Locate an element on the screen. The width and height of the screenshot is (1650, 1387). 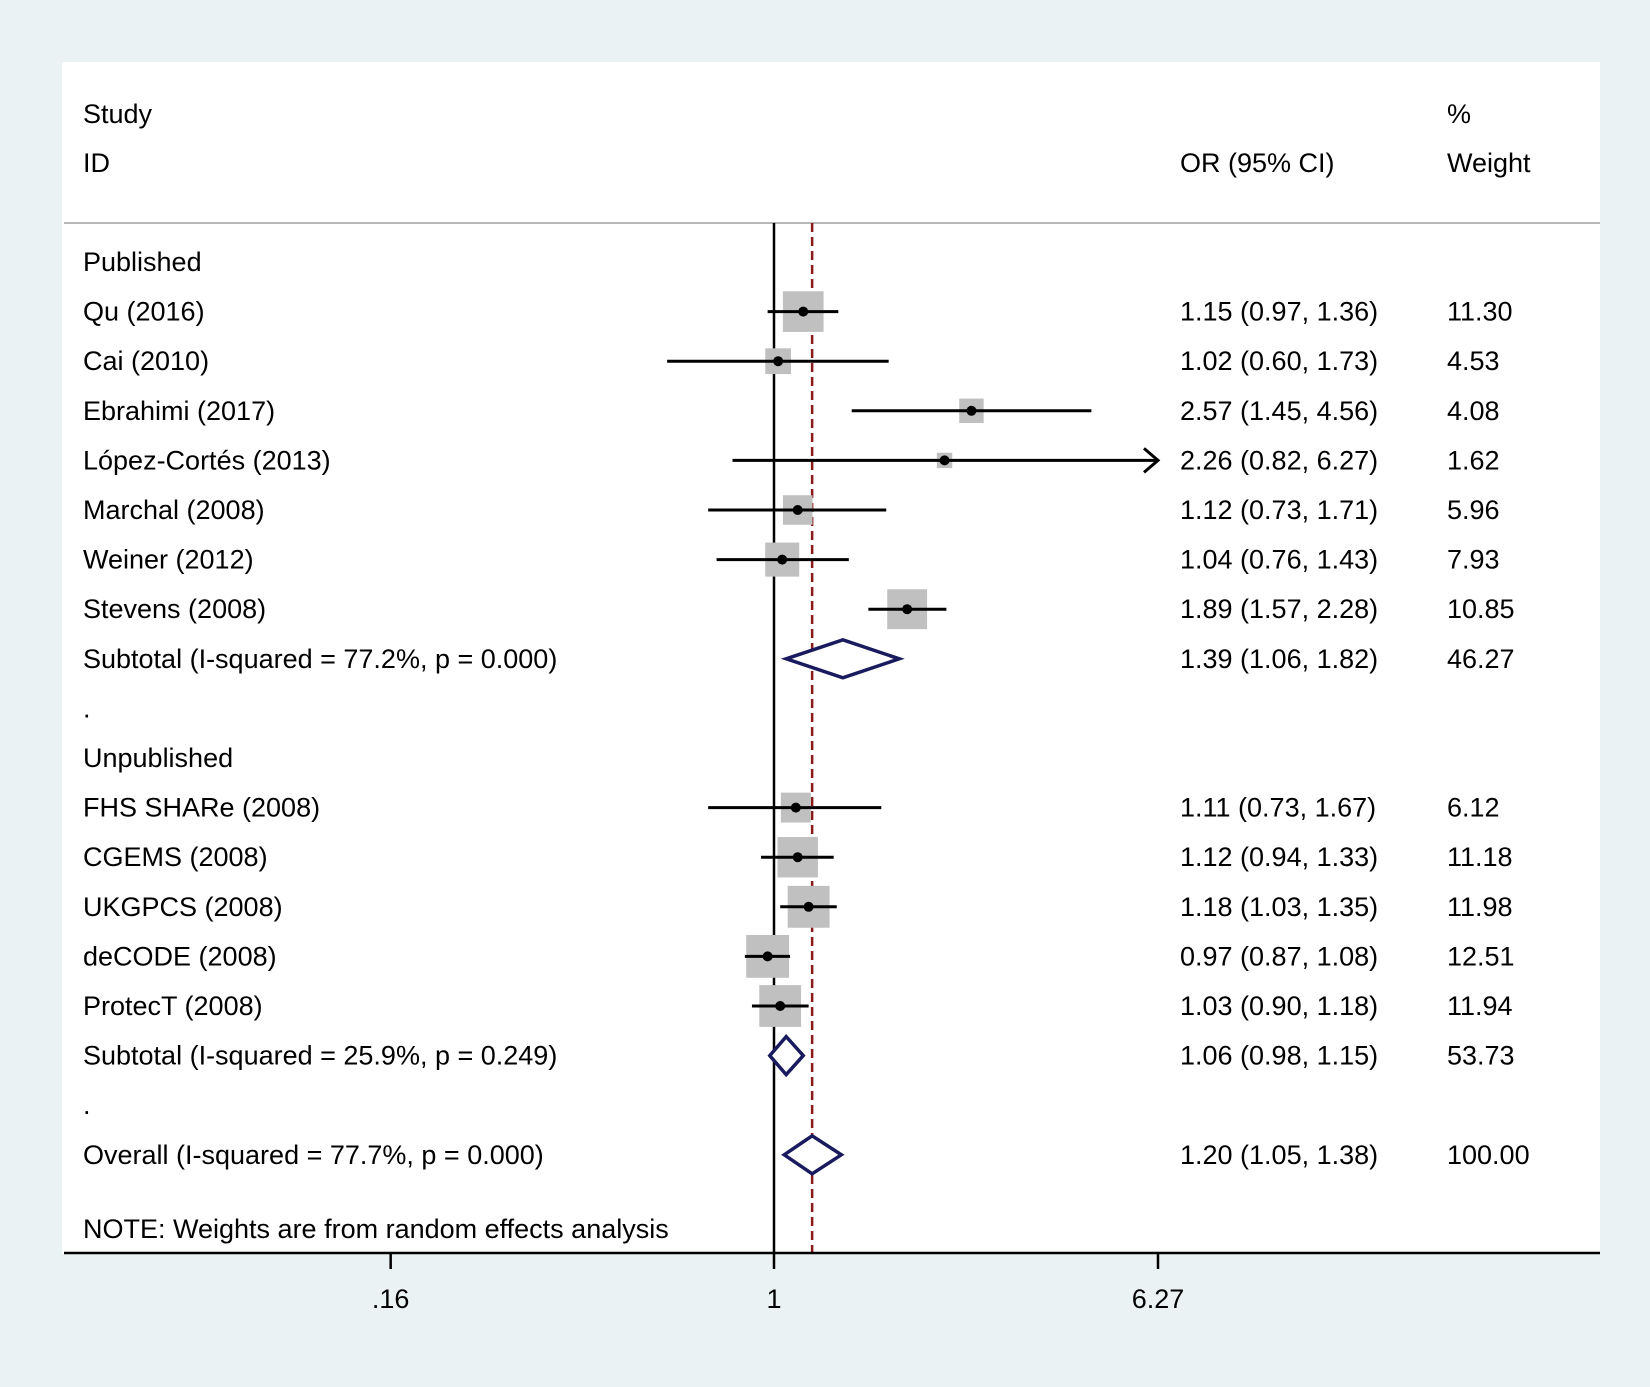
weight-text: 4.08 is located at coordinates (1473, 411).